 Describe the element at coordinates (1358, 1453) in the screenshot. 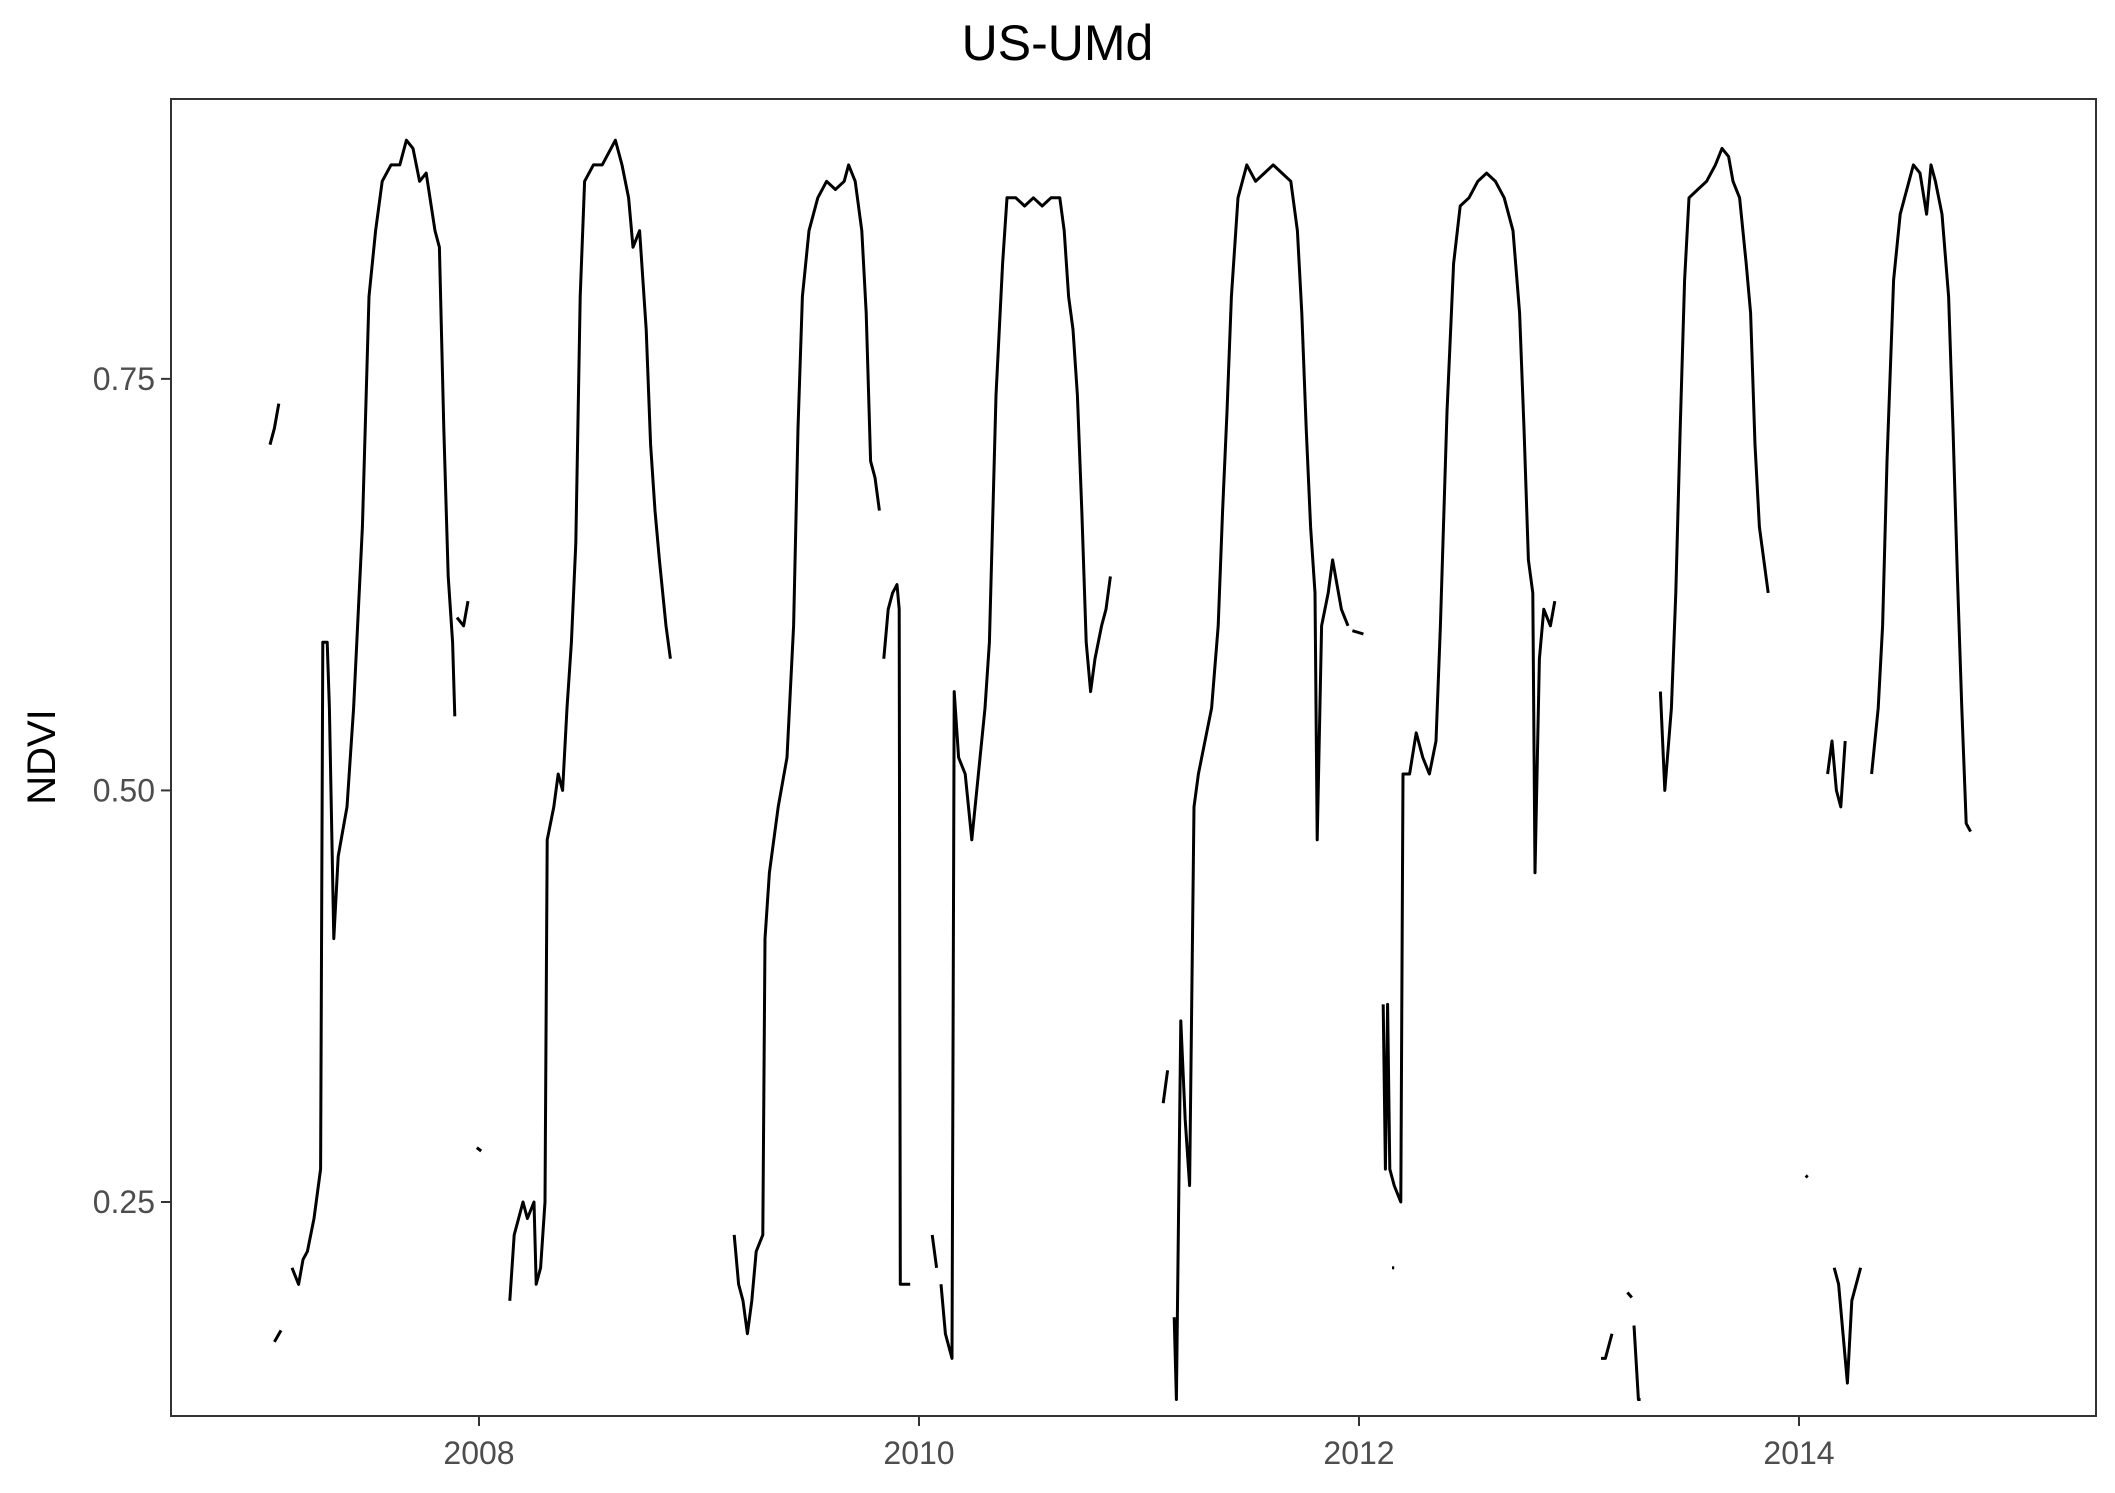

I see `x-tick-label: 2012` at that location.